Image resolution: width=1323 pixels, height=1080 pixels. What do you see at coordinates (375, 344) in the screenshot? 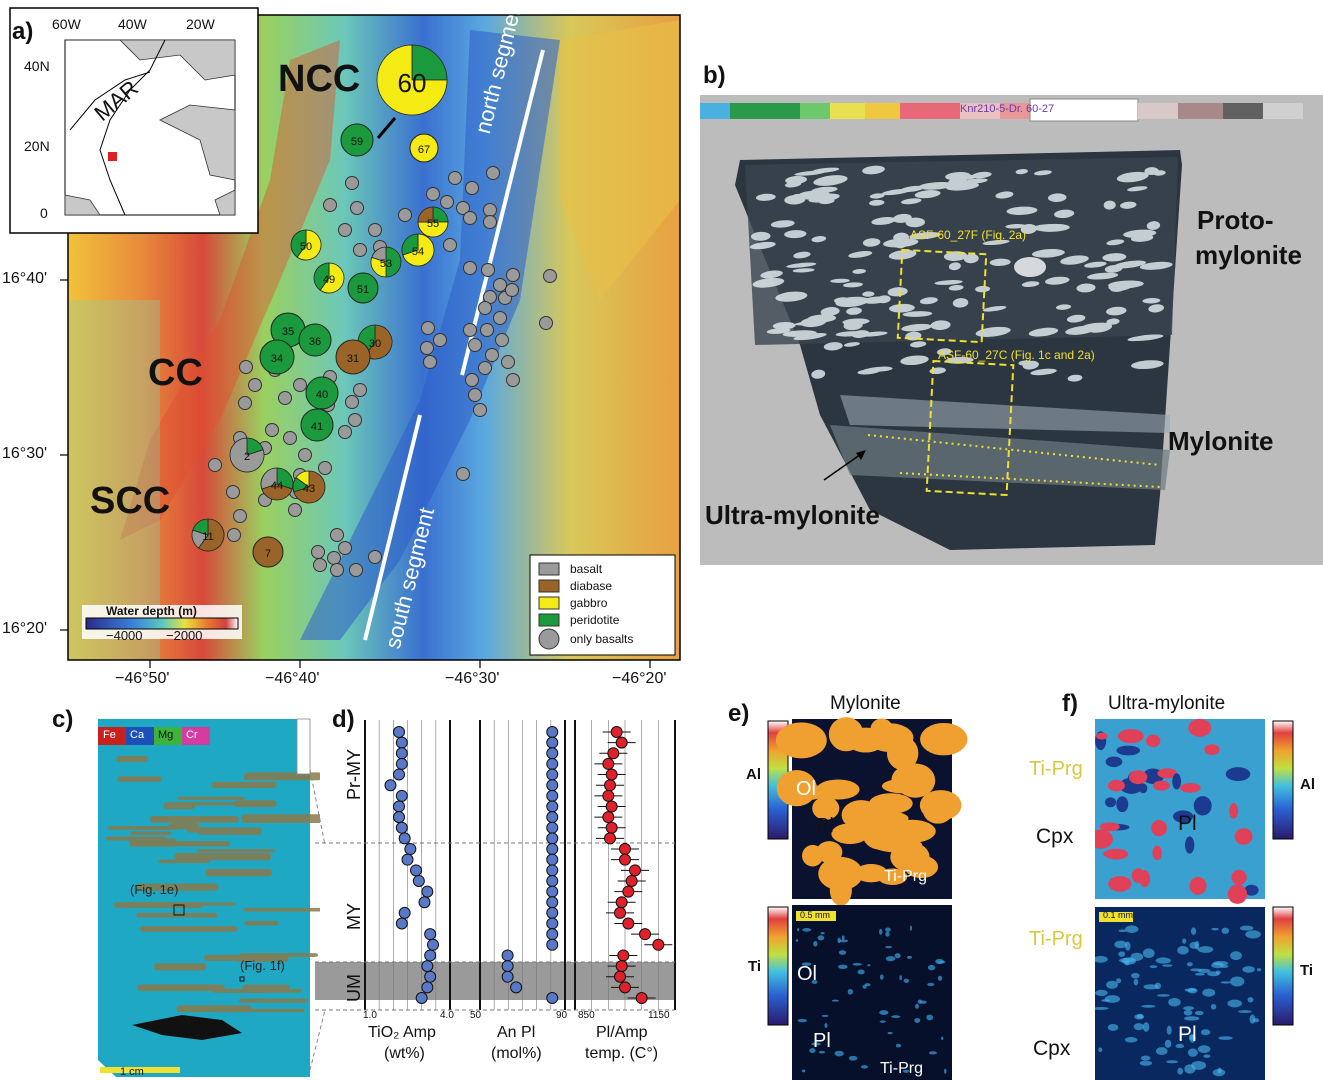
I see `pie-site-label: 30` at bounding box center [375, 344].